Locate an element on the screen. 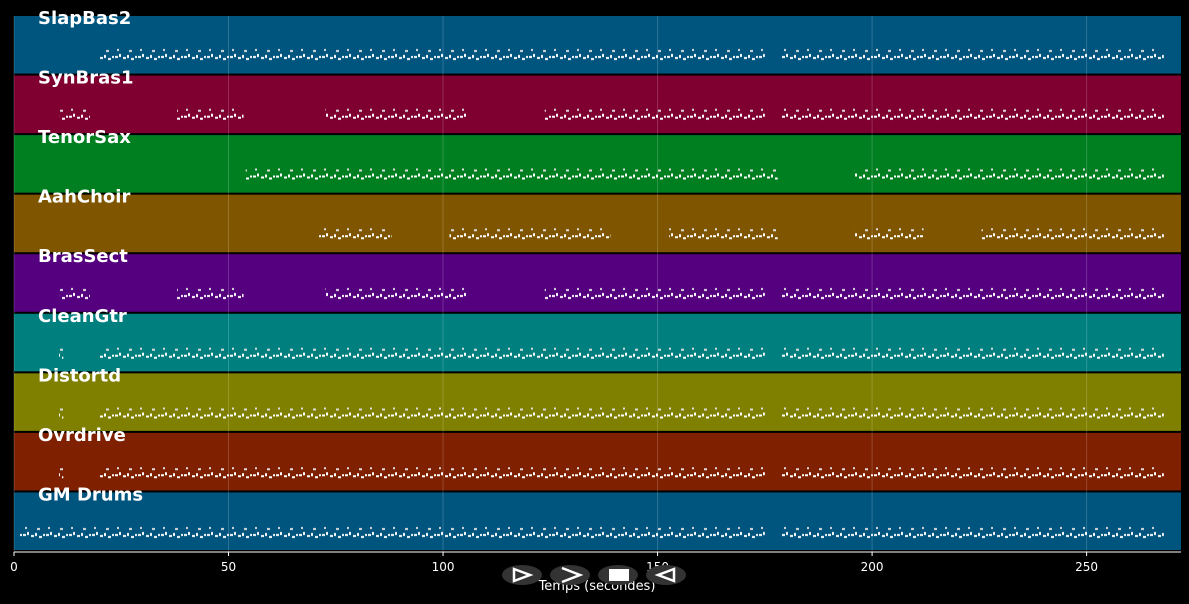 This screenshot has height=604, width=1189. lane-name: TenorSax is located at coordinates (84, 137).